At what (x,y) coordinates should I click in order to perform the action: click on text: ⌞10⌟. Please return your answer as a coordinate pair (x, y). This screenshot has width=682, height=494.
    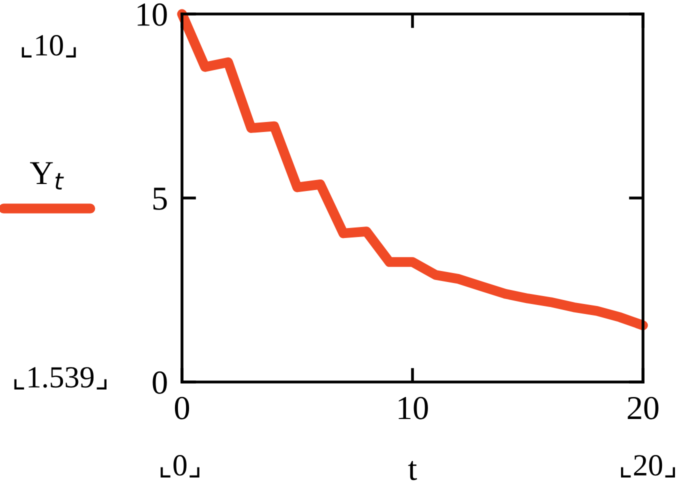
    Looking at the image, I should click on (49, 46).